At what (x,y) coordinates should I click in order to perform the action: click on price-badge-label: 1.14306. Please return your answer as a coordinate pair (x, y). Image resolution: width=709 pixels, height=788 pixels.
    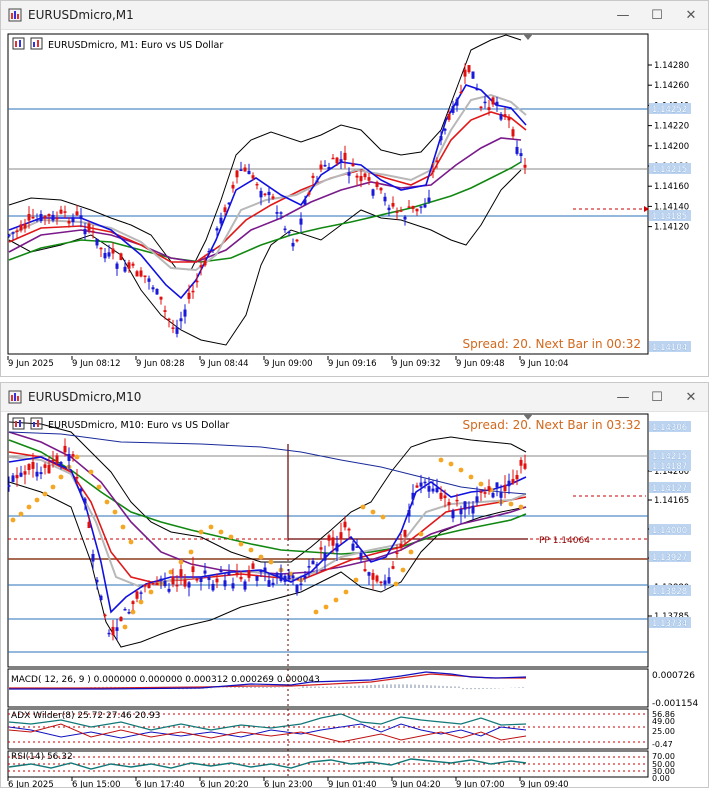
    Looking at the image, I should click on (669, 428).